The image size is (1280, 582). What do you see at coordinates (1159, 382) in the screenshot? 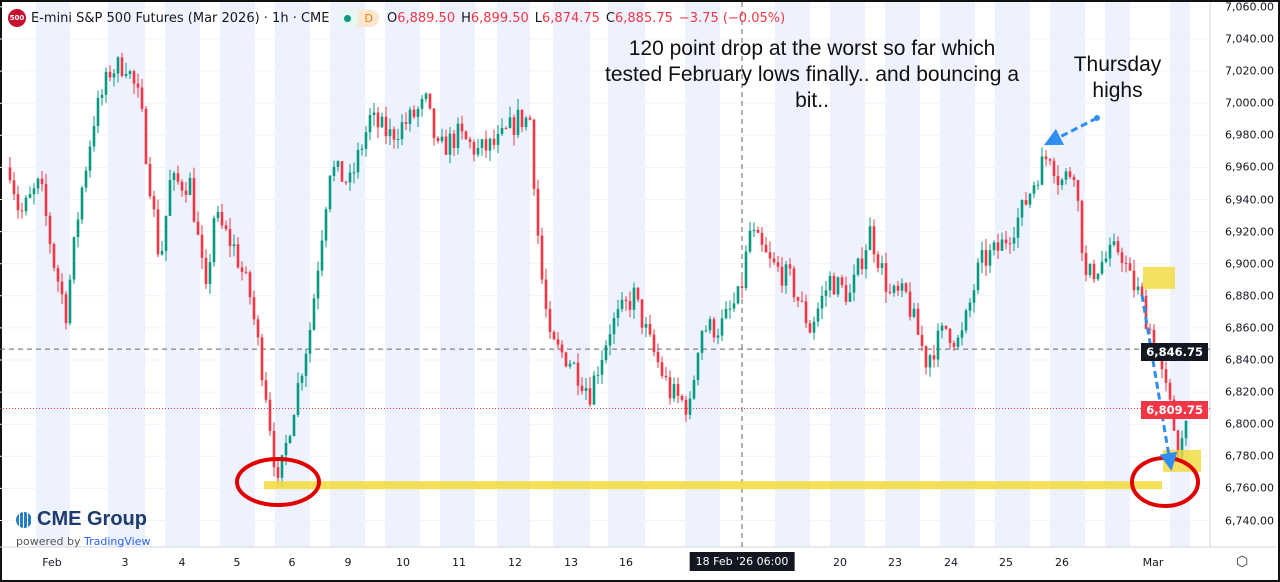
I see `drop-arrow` at bounding box center [1159, 382].